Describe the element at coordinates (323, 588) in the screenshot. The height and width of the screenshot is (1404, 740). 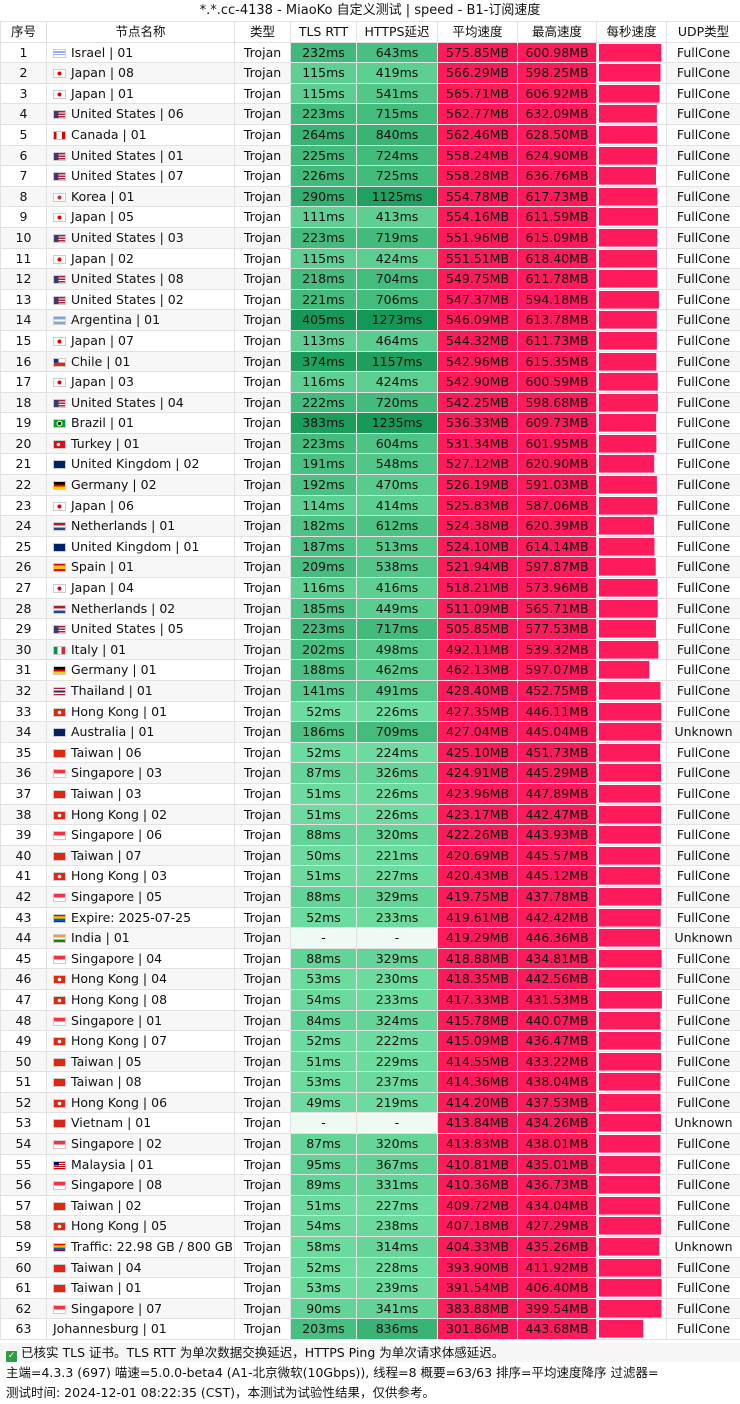
I see `tls-rtt: 116ms` at that location.